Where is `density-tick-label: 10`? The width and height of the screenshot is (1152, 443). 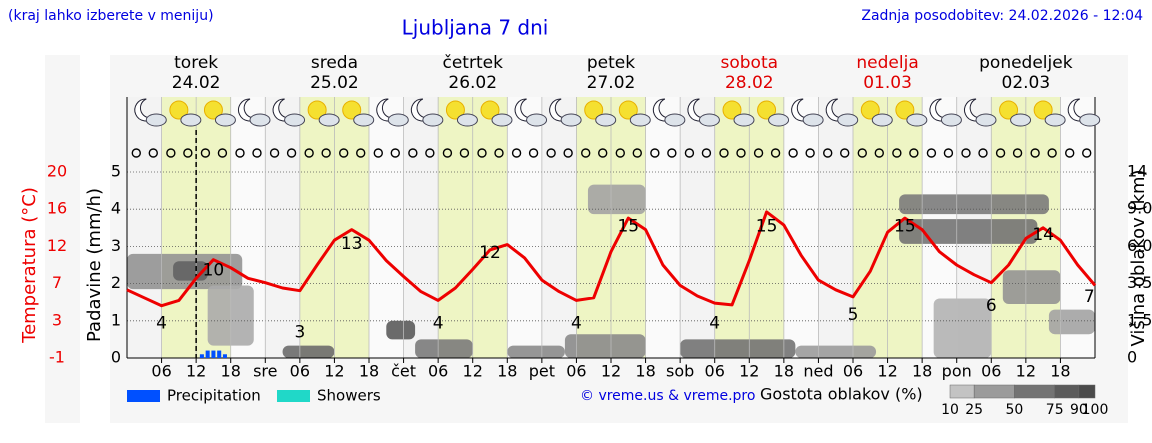 density-tick-label: 10 is located at coordinates (950, 410).